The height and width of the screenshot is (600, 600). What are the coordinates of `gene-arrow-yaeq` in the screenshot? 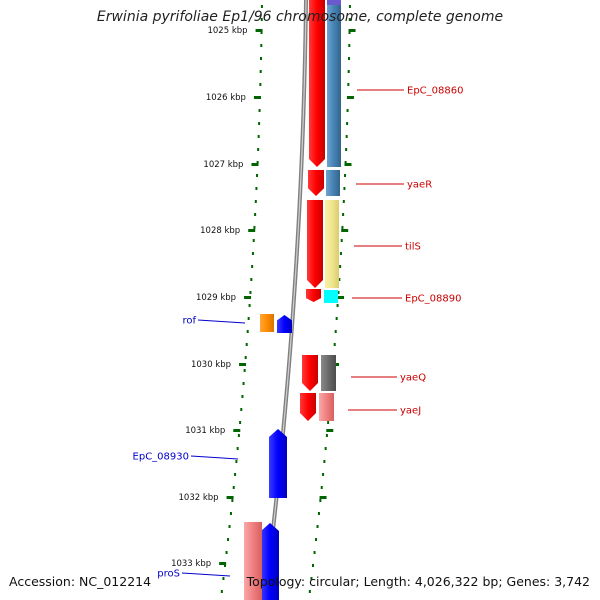 It's located at (310, 373).